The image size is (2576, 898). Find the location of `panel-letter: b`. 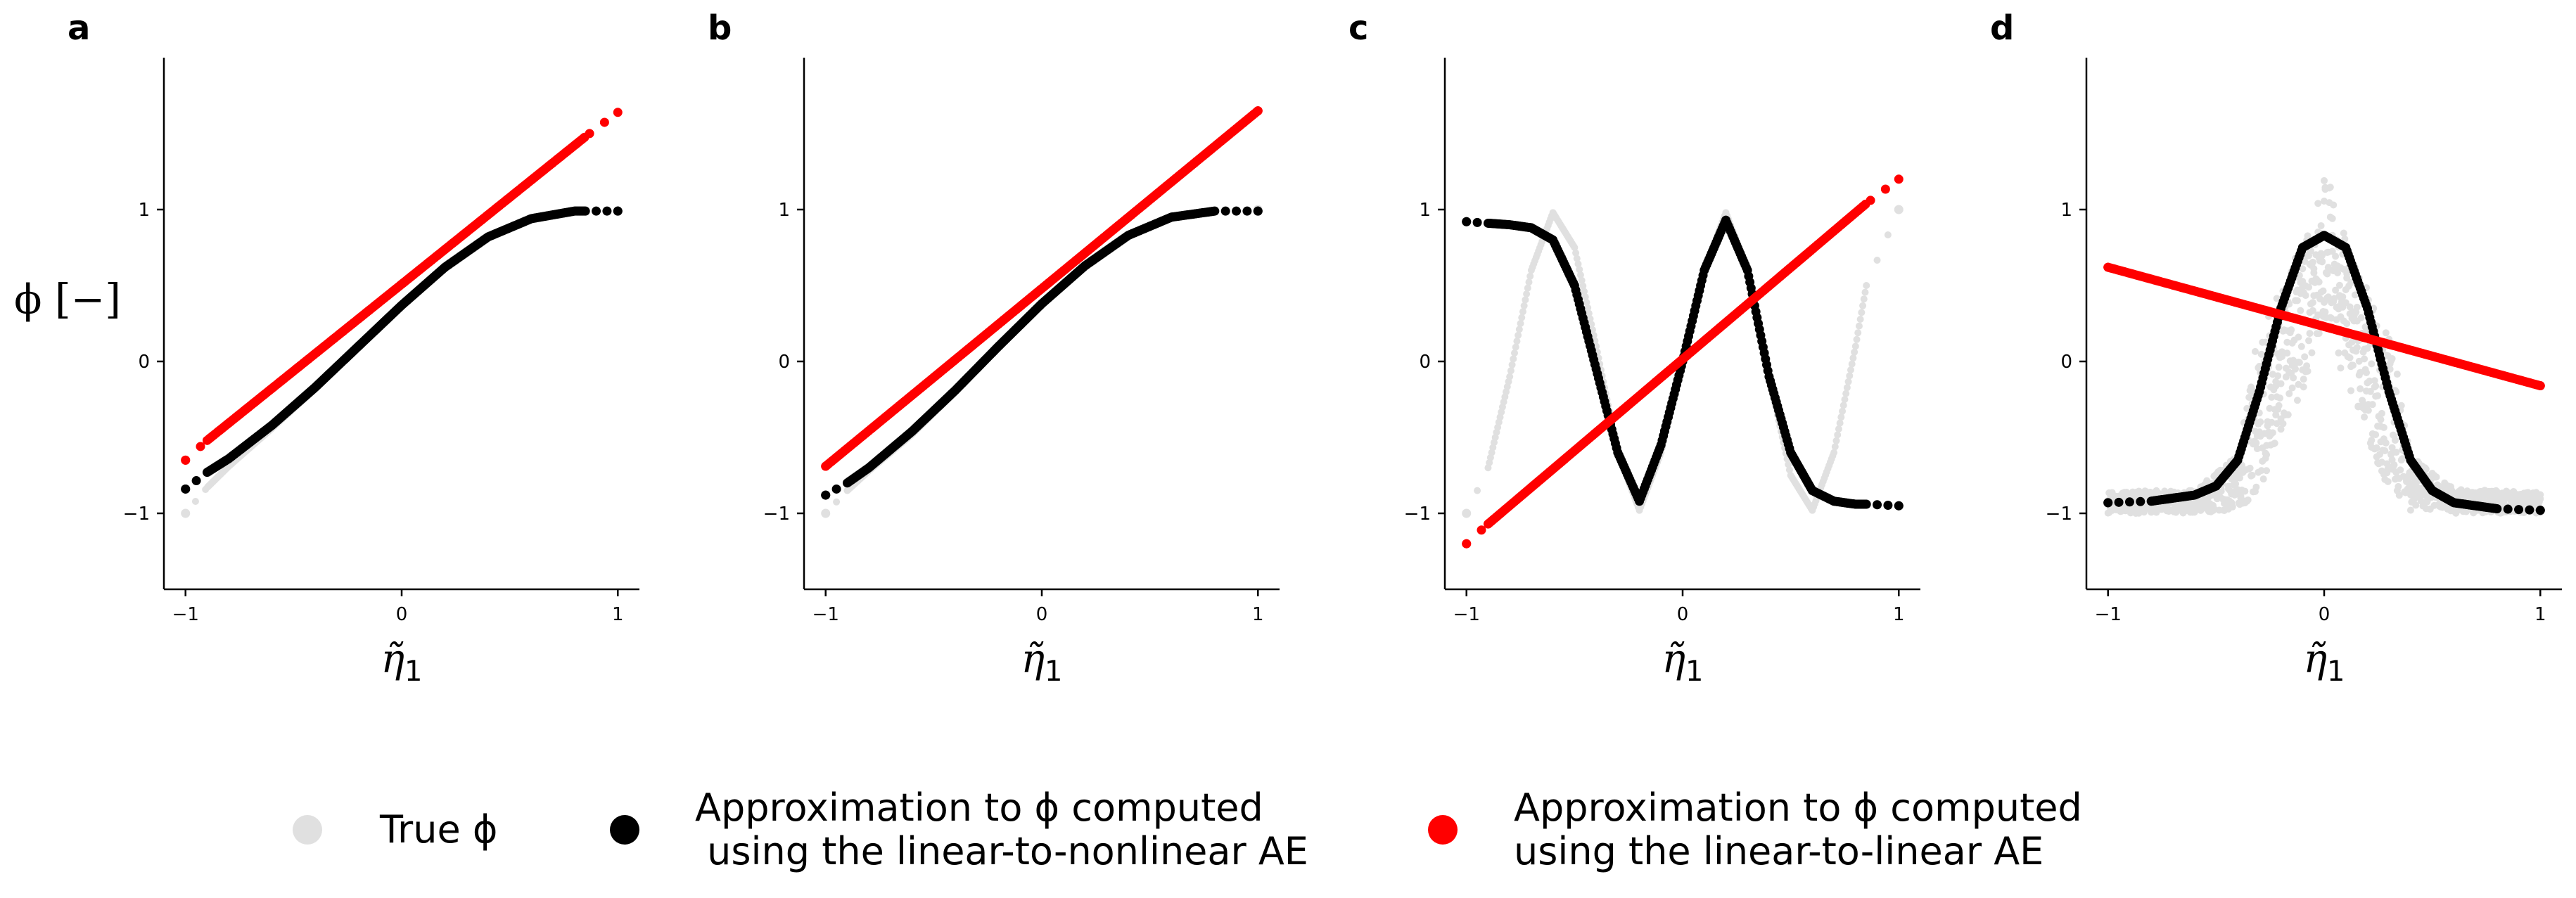

panel-letter: b is located at coordinates (720, 28).